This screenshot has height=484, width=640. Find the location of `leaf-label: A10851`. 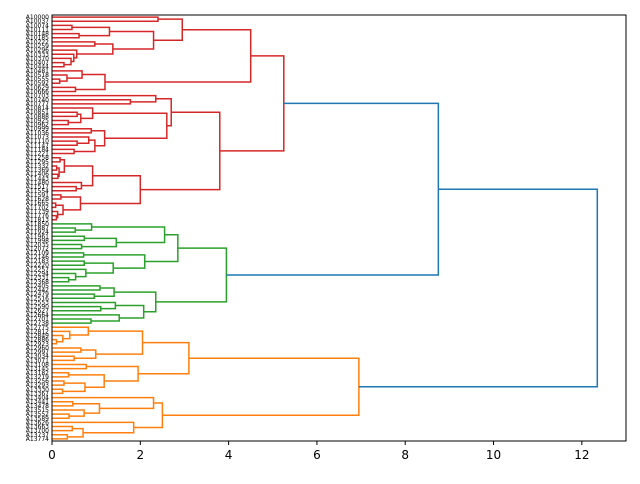

leaf-label: A10851 is located at coordinates (37, 112).